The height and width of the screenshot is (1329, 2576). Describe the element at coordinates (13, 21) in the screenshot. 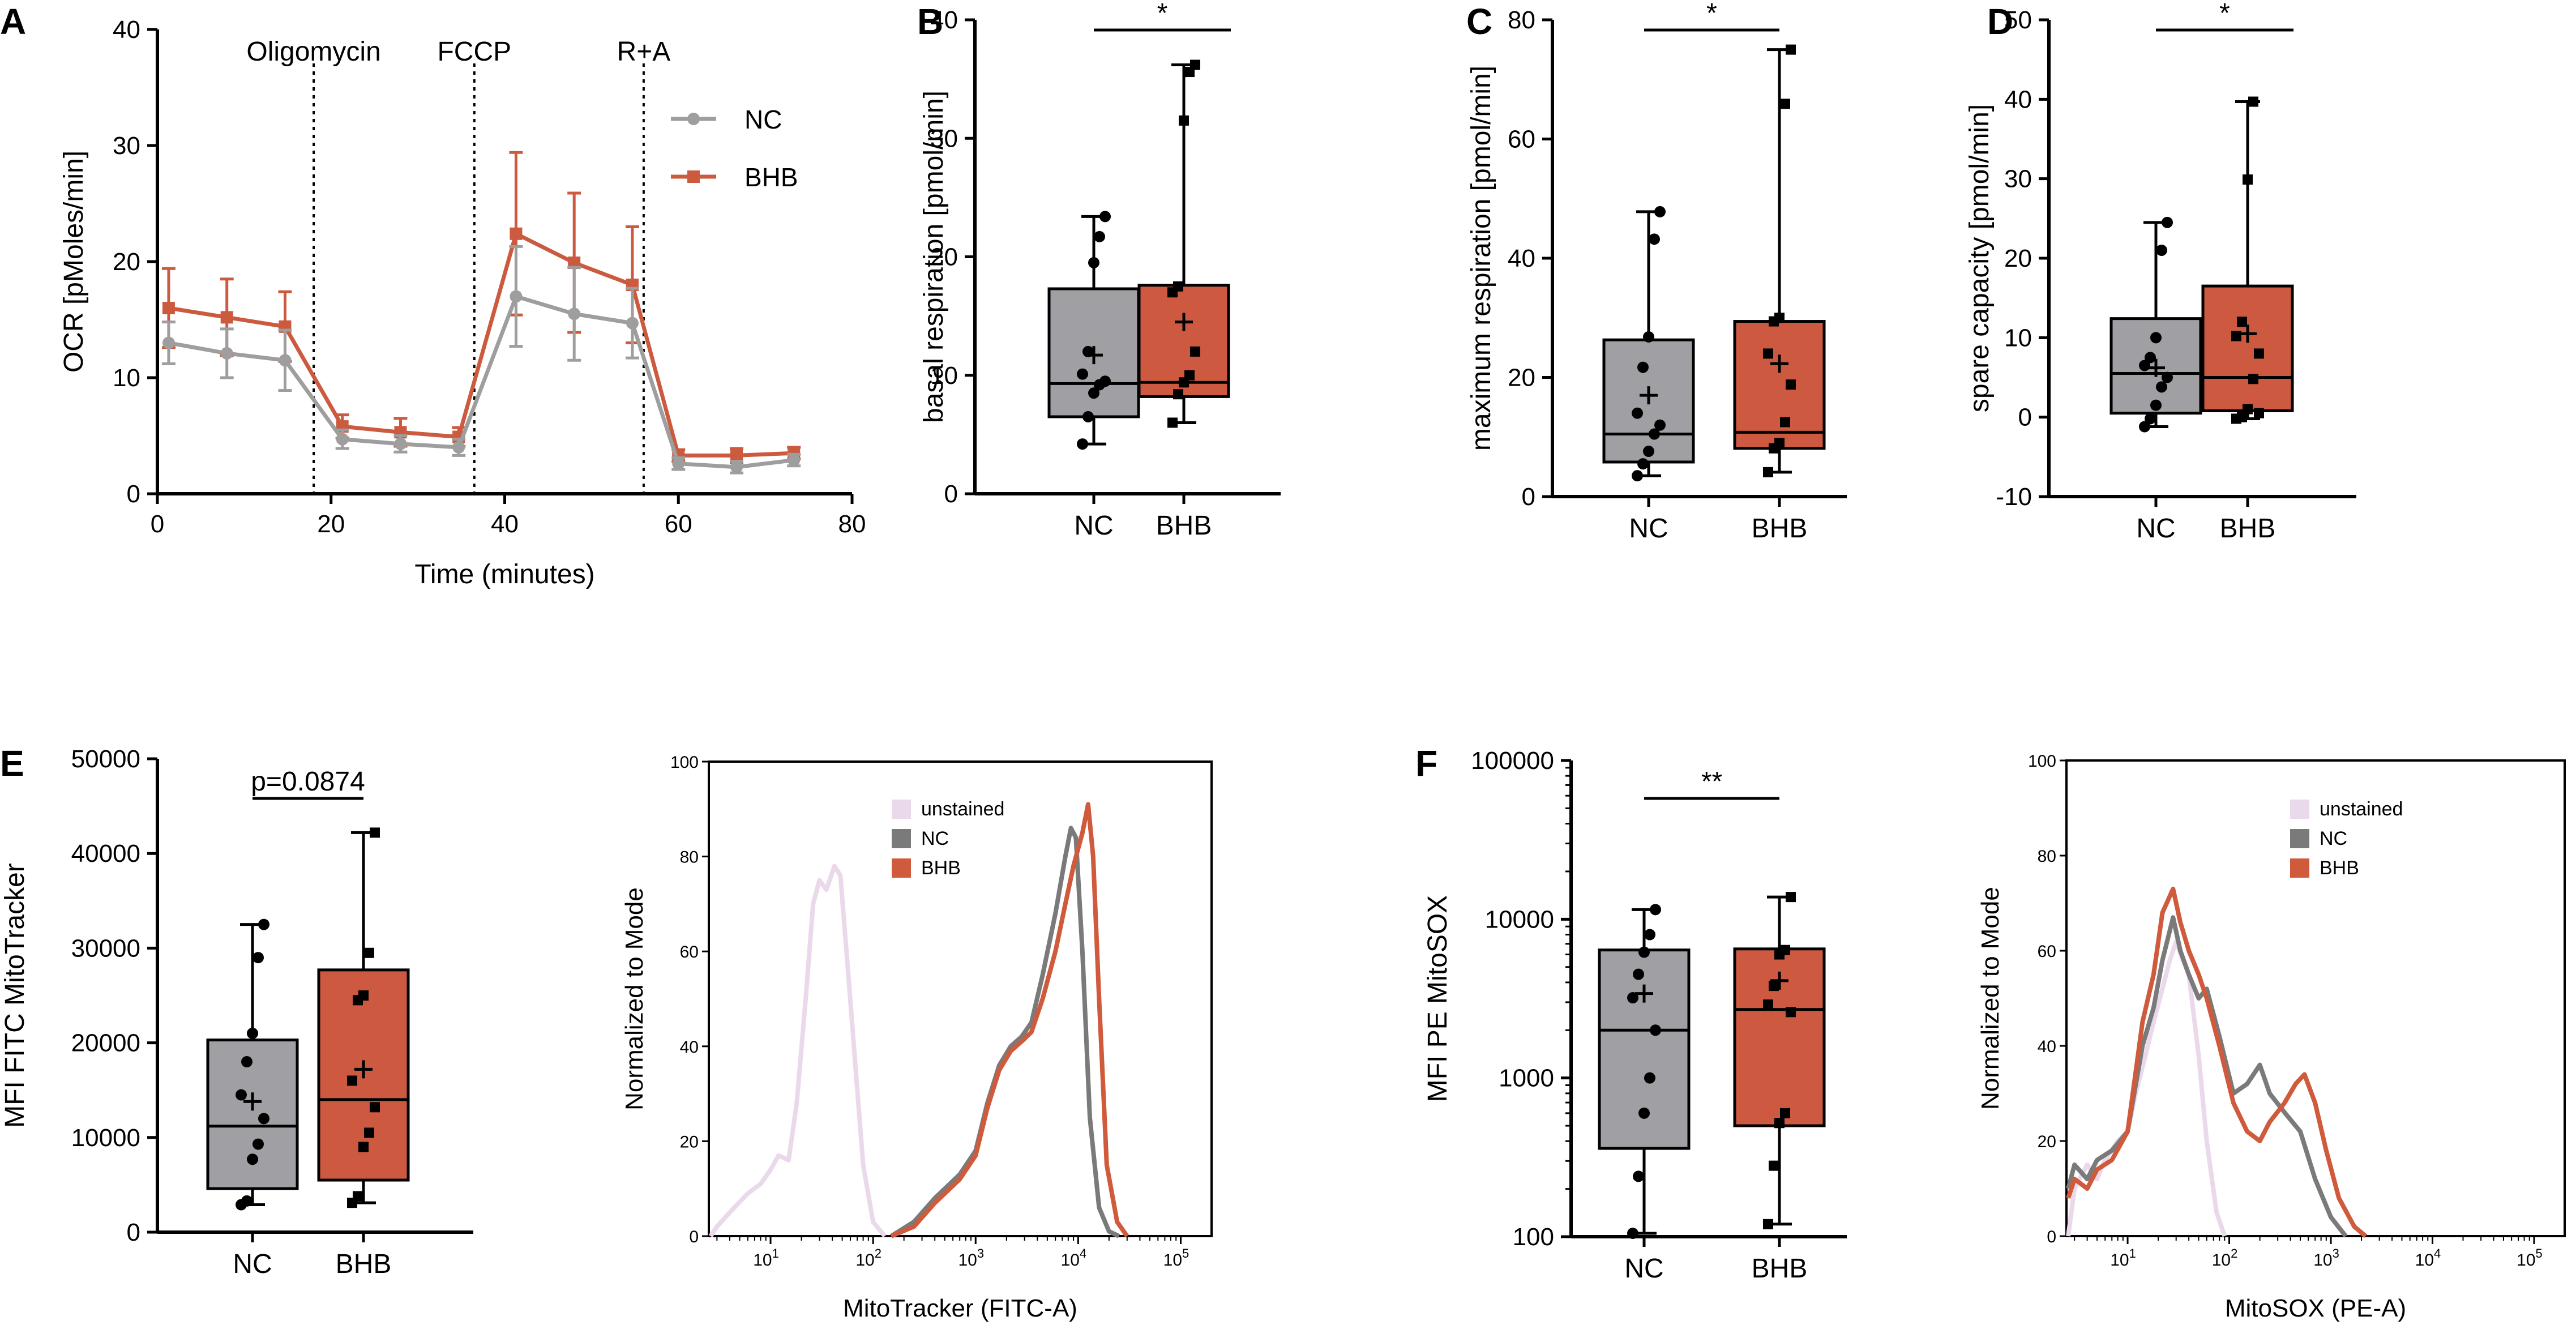

I see `panel-letter-a: A` at that location.